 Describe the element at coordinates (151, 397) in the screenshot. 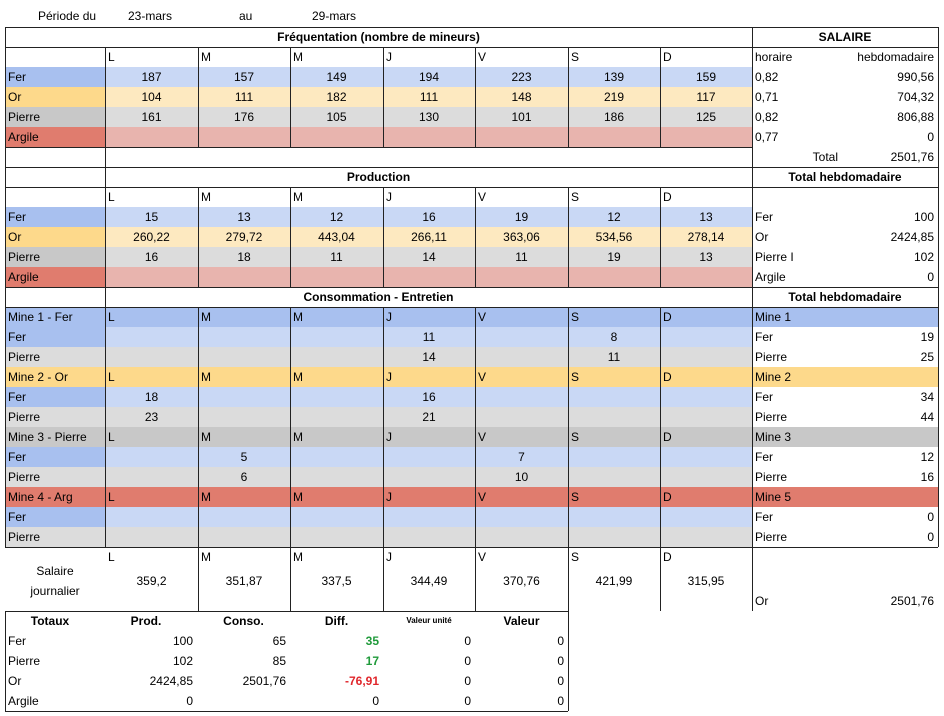

I see `conso-fer-cell: 18` at that location.